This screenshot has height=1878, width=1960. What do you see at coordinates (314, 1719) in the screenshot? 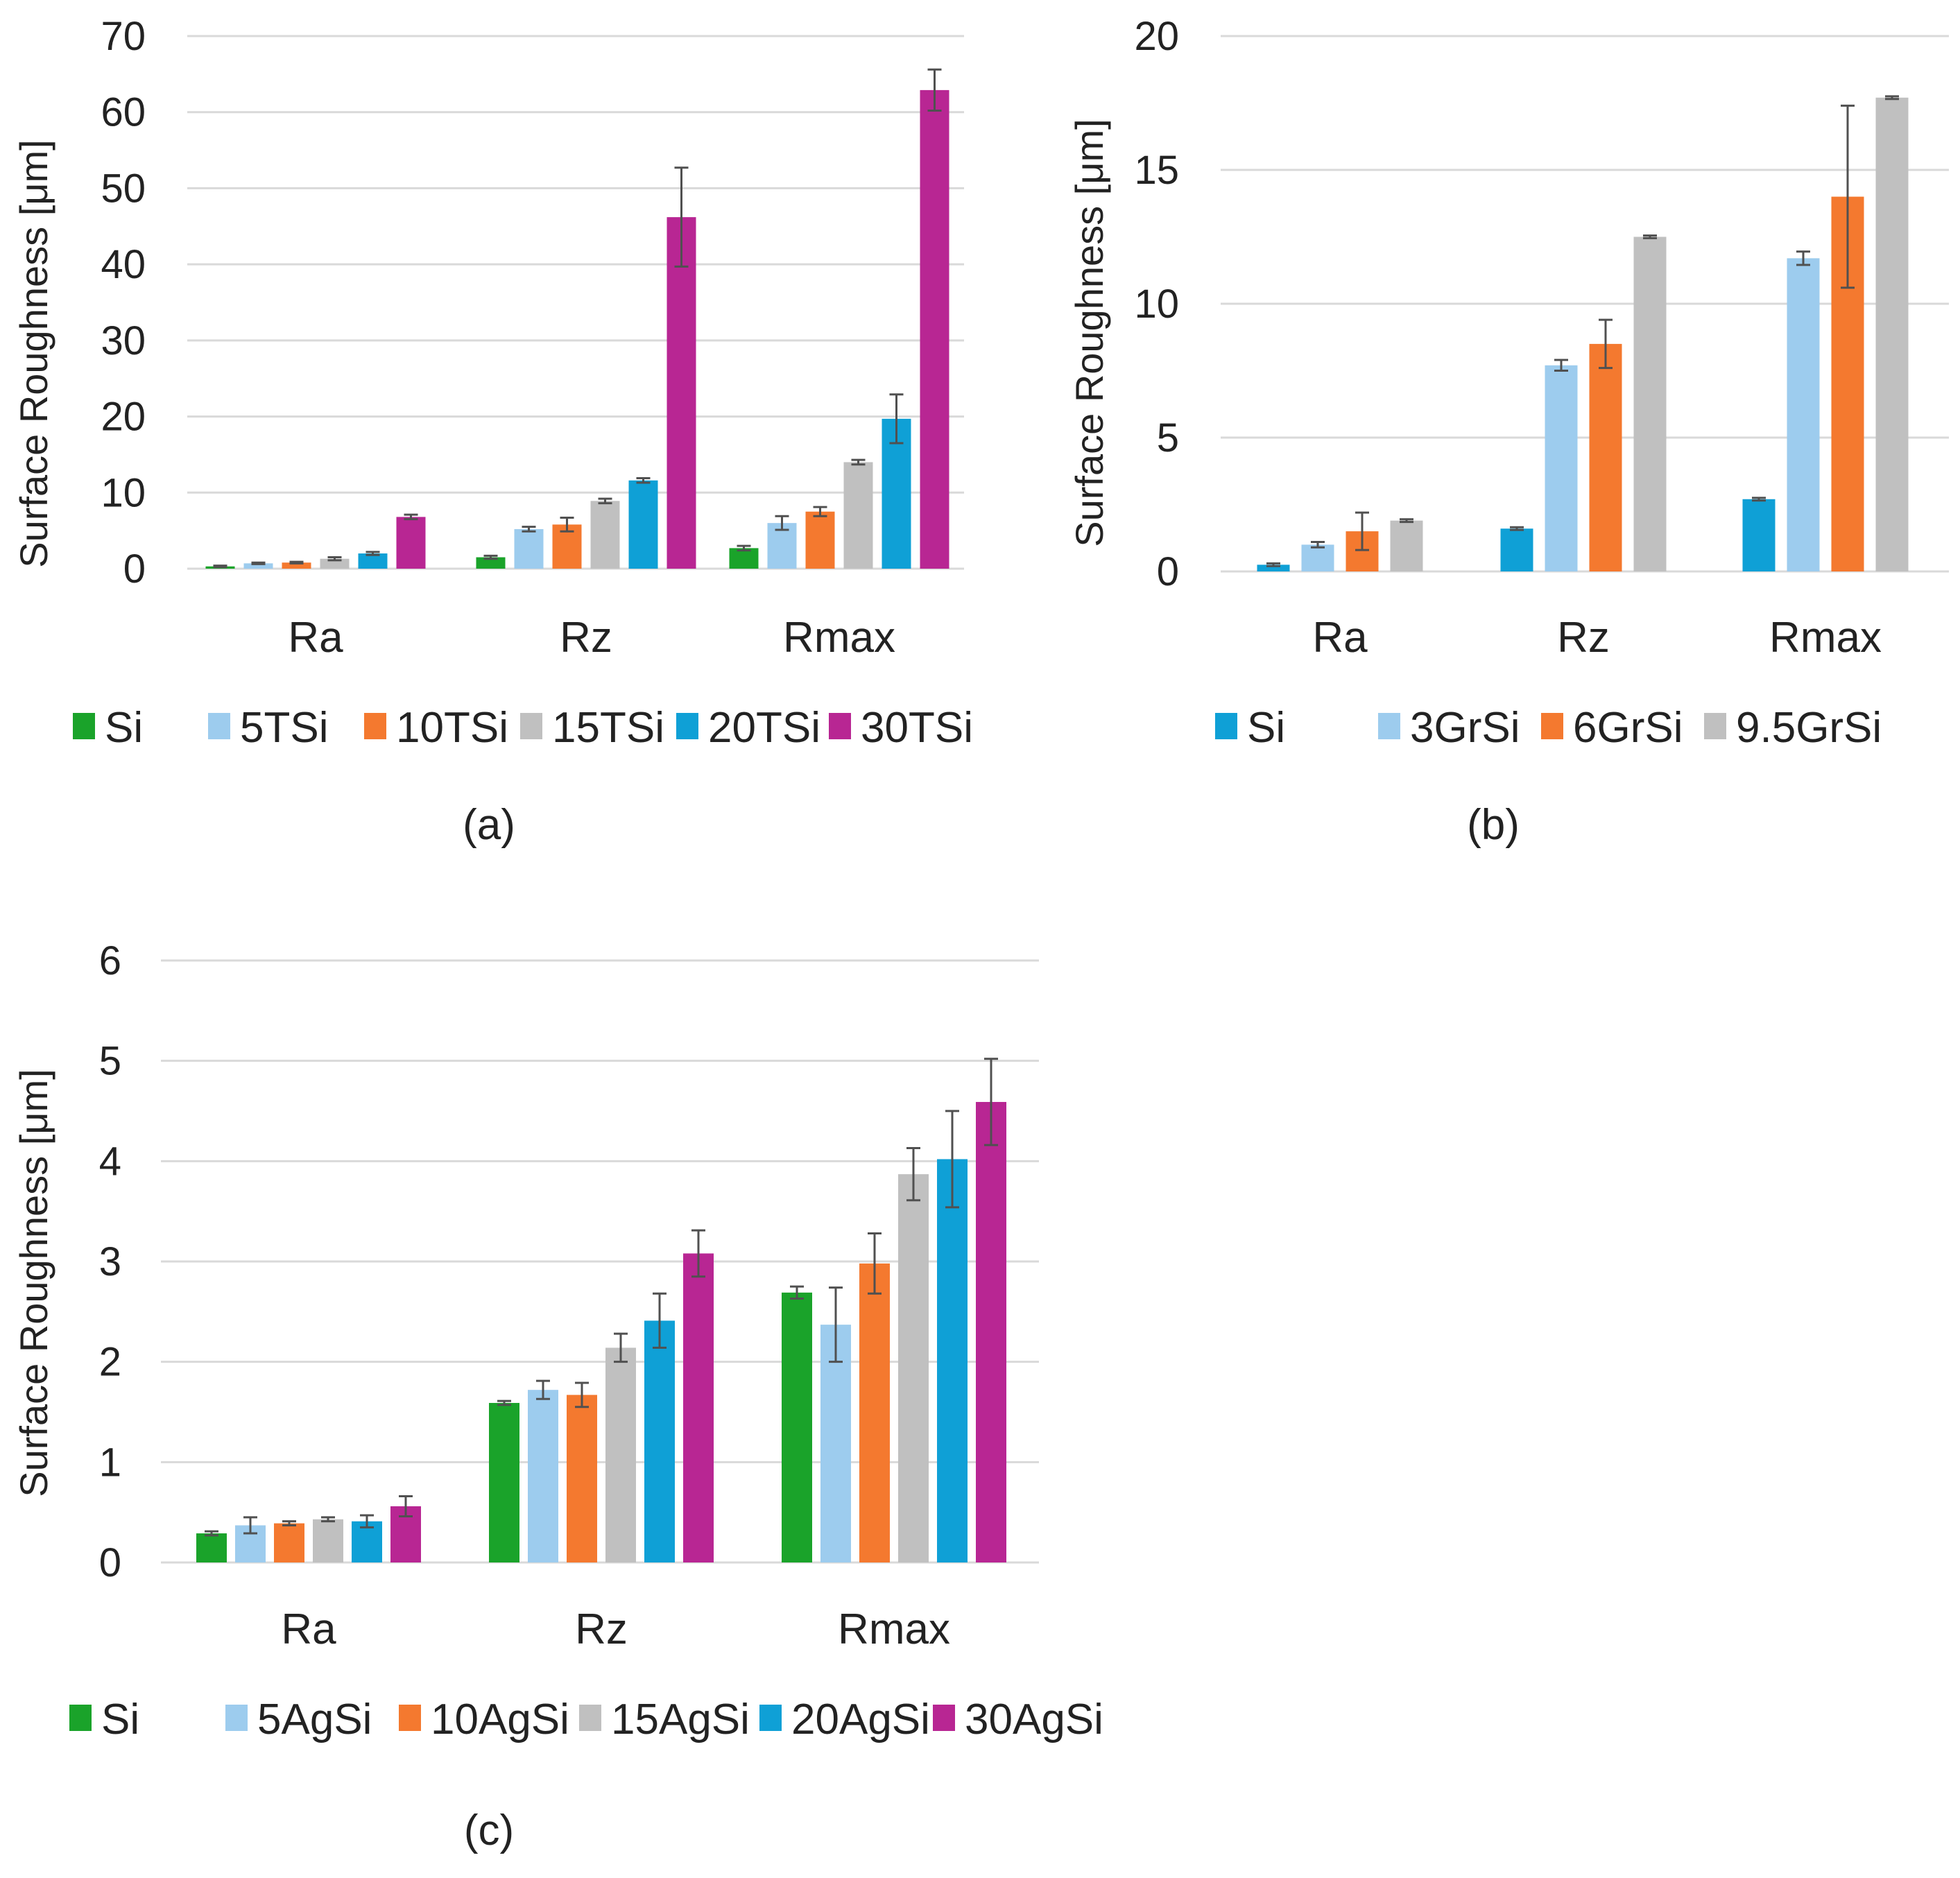
I see `legend-label-5AgSi: 5AgSi` at bounding box center [314, 1719].